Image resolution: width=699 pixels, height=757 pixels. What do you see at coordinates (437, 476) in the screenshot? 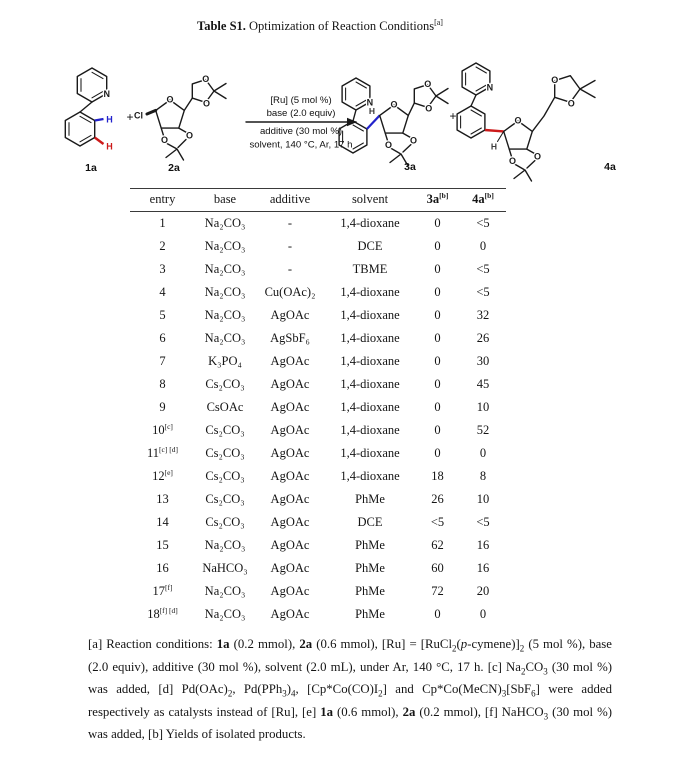
I see `cell-yield-3a: 18` at bounding box center [437, 476].